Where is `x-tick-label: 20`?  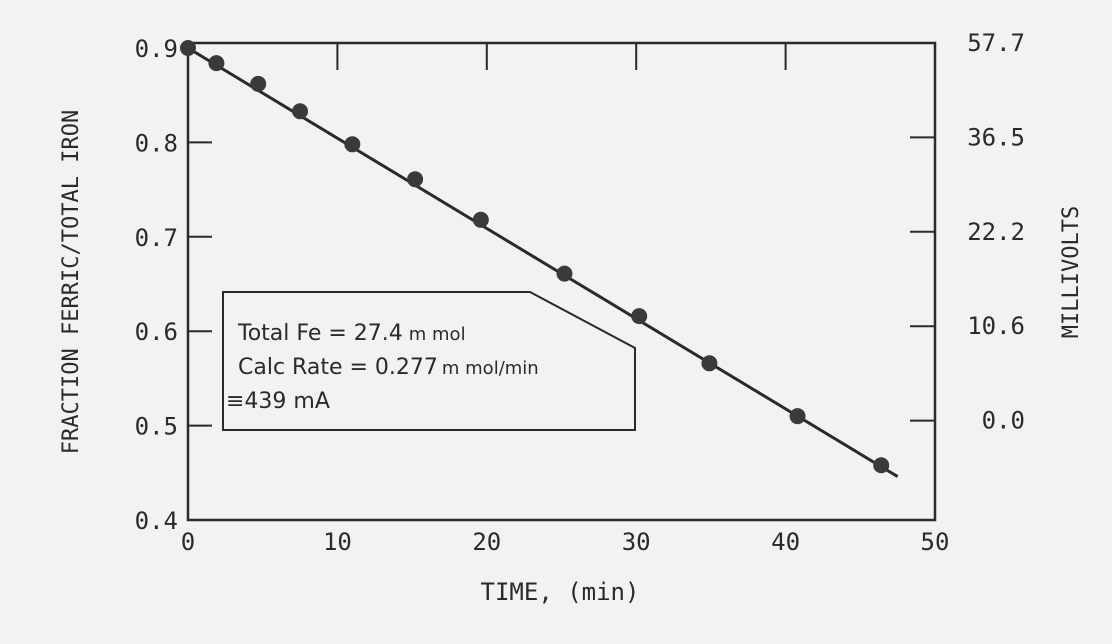 x-tick-label: 20 is located at coordinates (486, 542).